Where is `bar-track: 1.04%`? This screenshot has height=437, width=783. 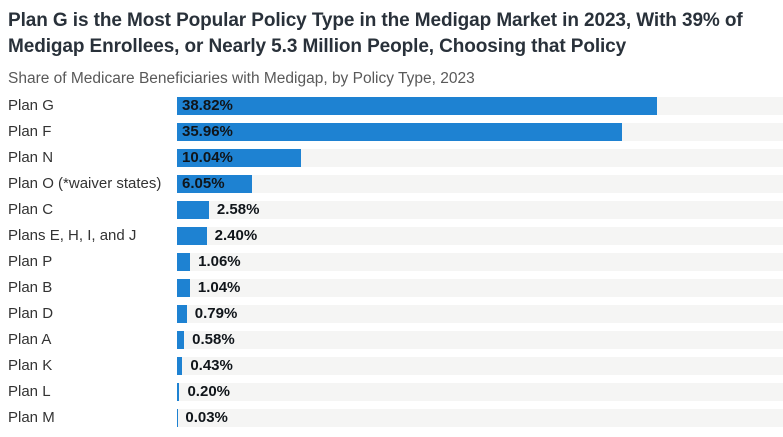 bar-track: 1.04% is located at coordinates (480, 288).